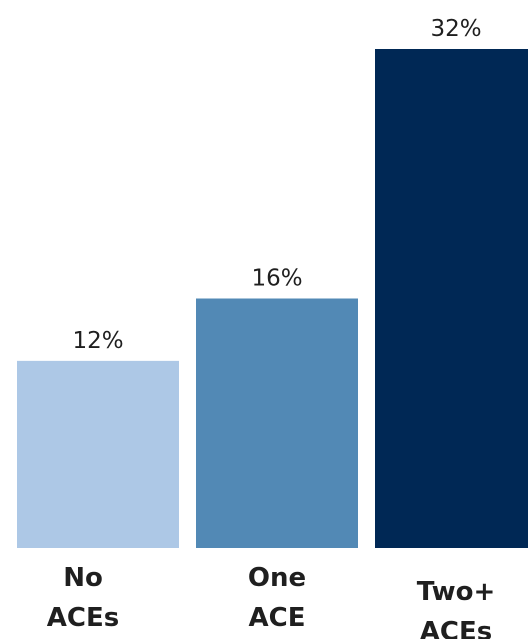 The height and width of the screenshot is (639, 528). I want to click on value-label-1: 16%, so click(276, 279).